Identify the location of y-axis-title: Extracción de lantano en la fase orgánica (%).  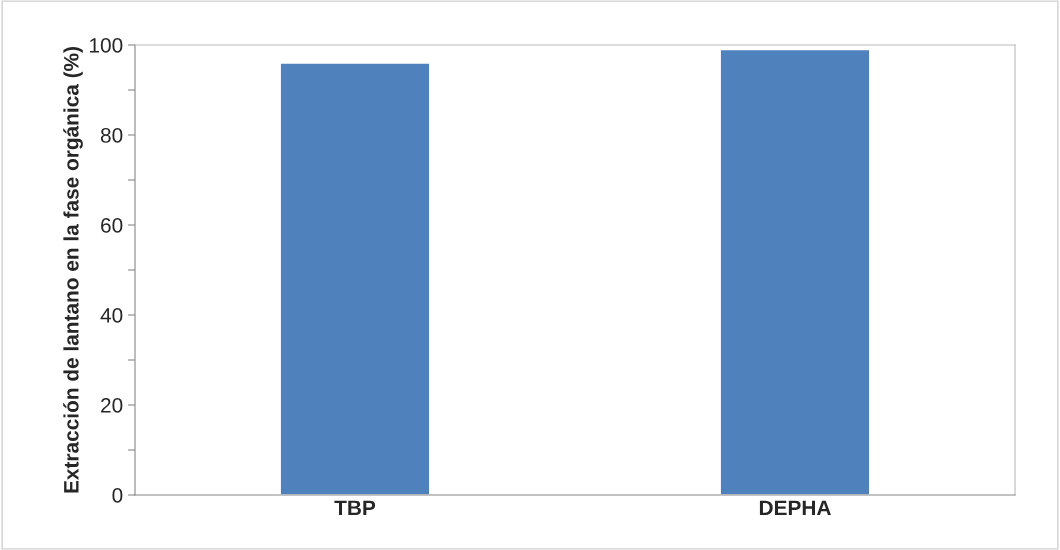
(73, 269).